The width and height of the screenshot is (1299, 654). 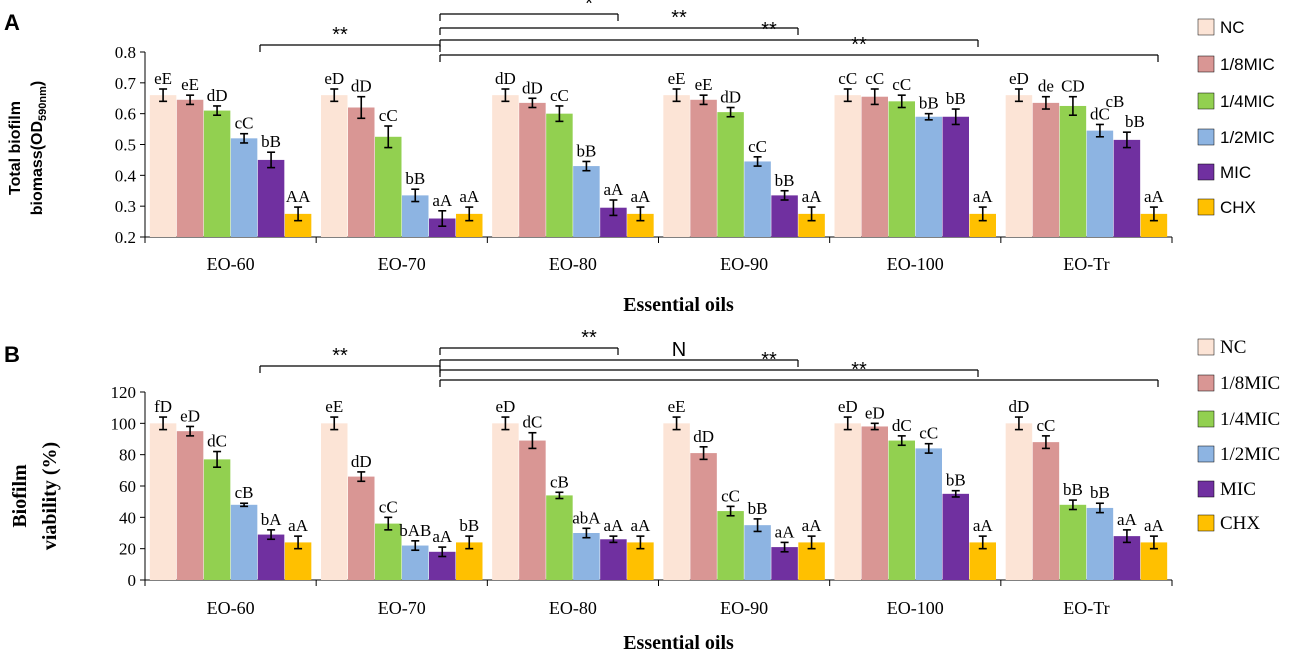 I want to click on significance-letter: fD, so click(x=163, y=406).